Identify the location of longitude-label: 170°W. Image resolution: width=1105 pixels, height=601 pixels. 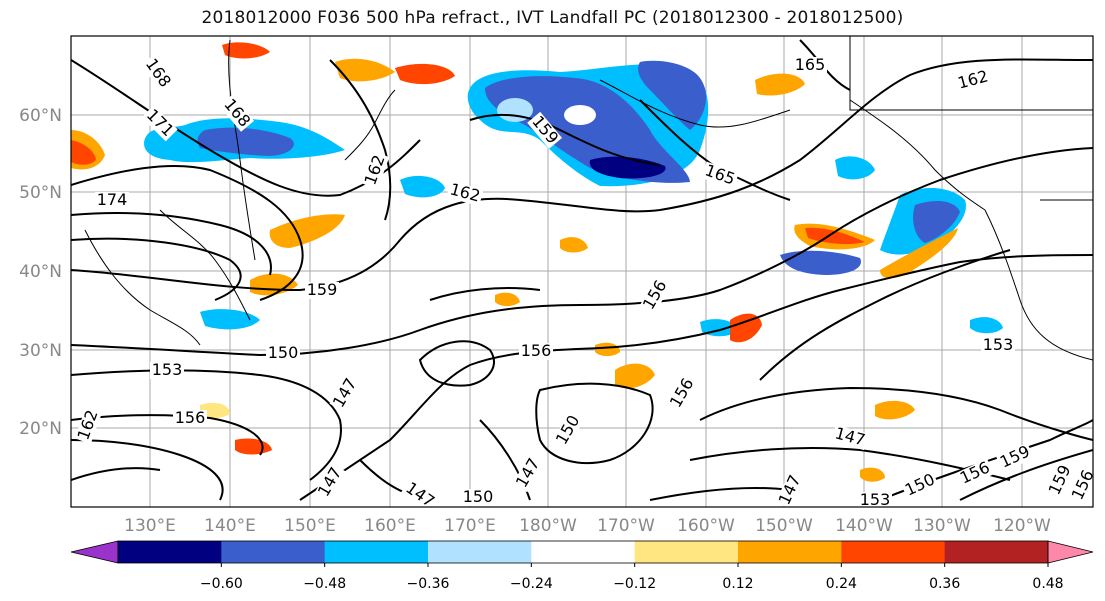
(626, 526).